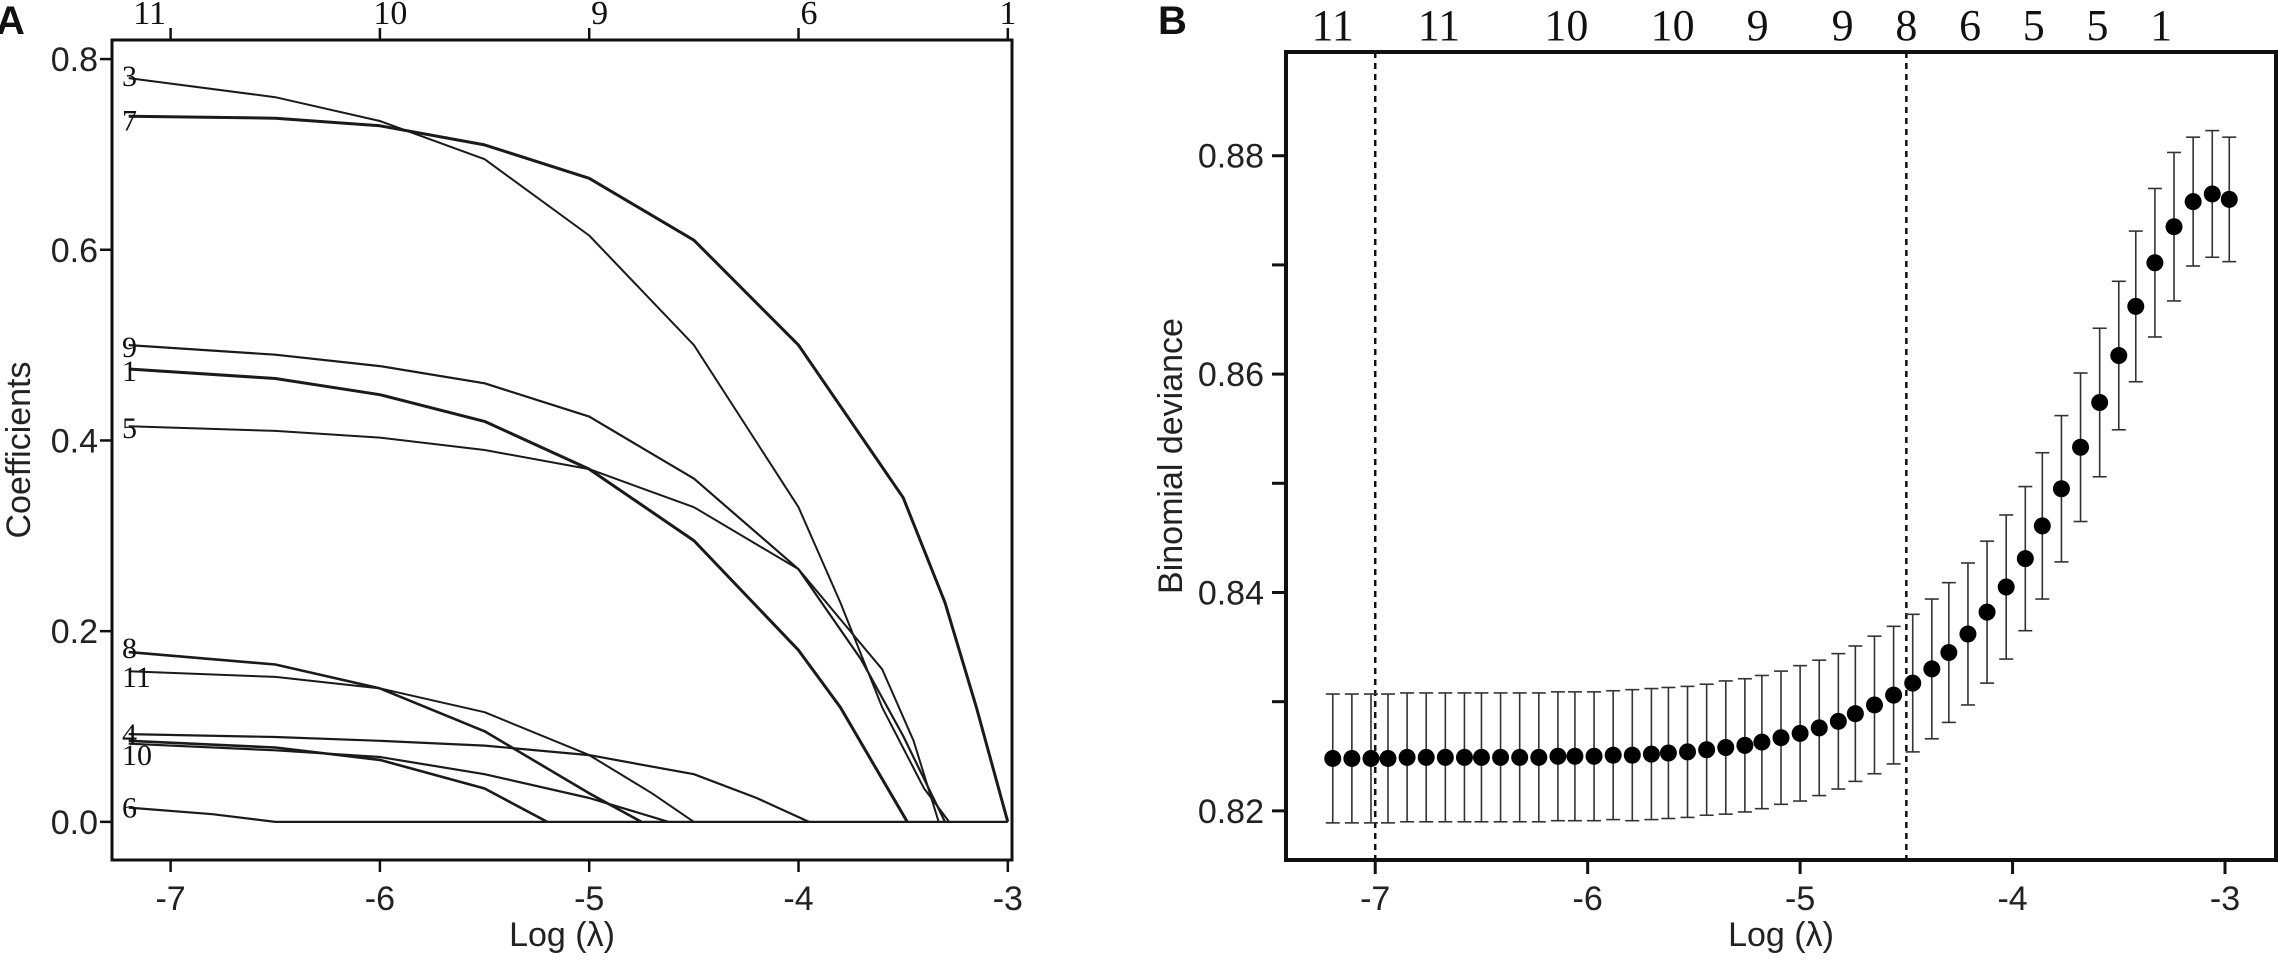 This screenshot has width=2290, height=961. I want to click on panel-b-xtick-label: -3, so click(2225, 899).